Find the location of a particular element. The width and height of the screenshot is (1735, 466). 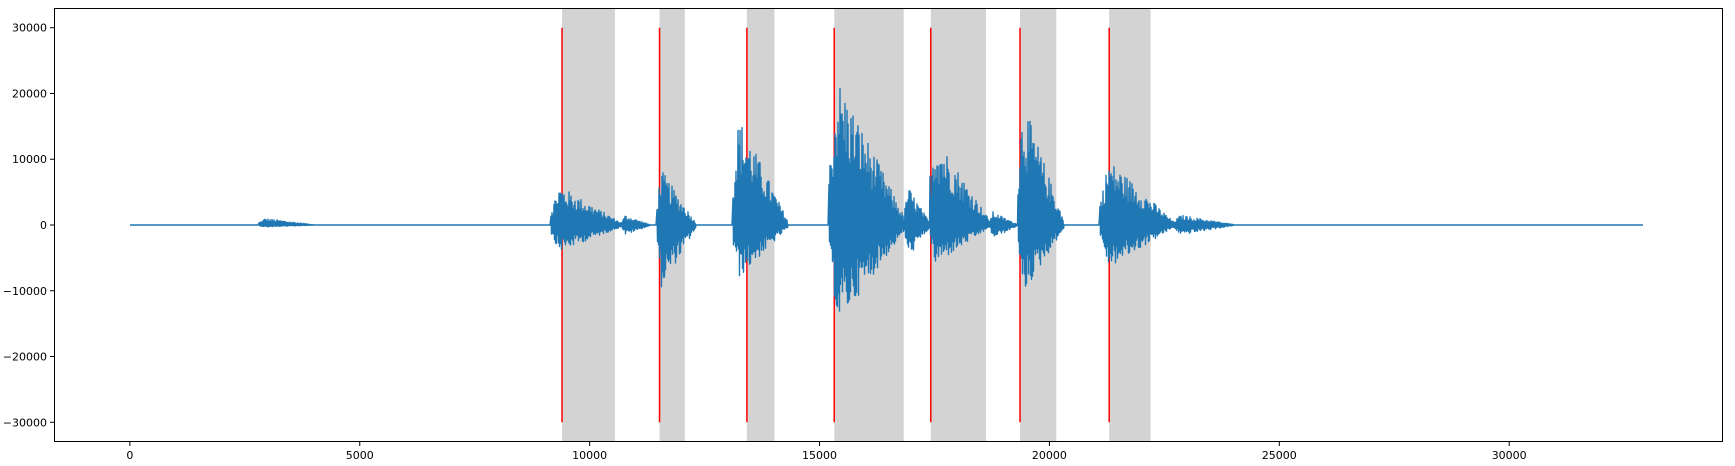

y-axis: 30000 20000 10000 0 −10000 −20000 −30000 is located at coordinates (28, 225).